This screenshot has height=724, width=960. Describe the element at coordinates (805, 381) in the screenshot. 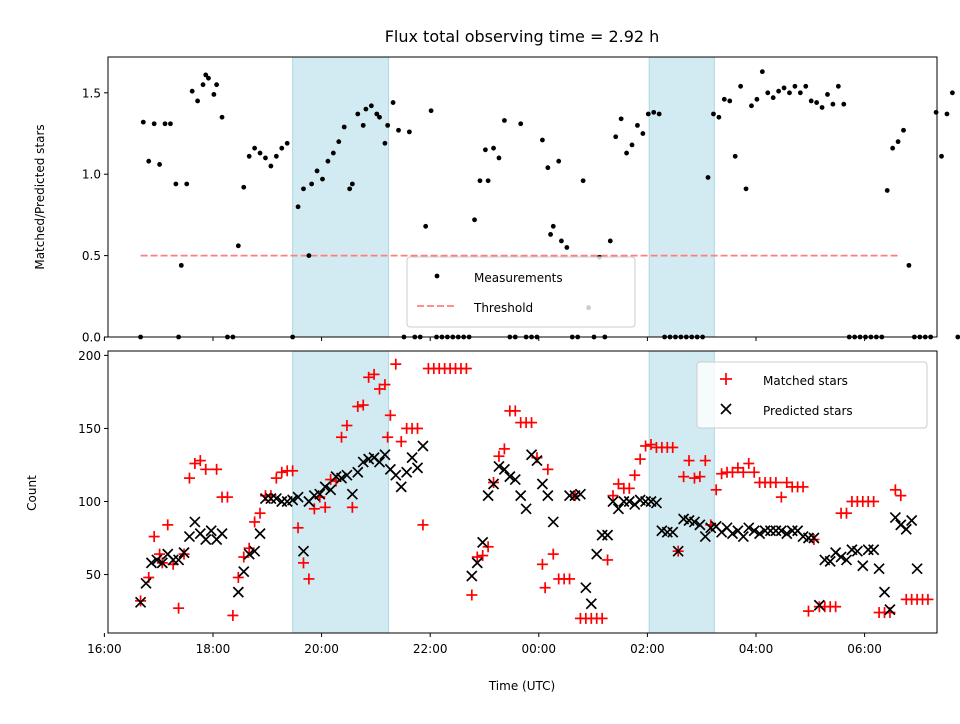

I see `legend-label-matched: Matched stars` at that location.